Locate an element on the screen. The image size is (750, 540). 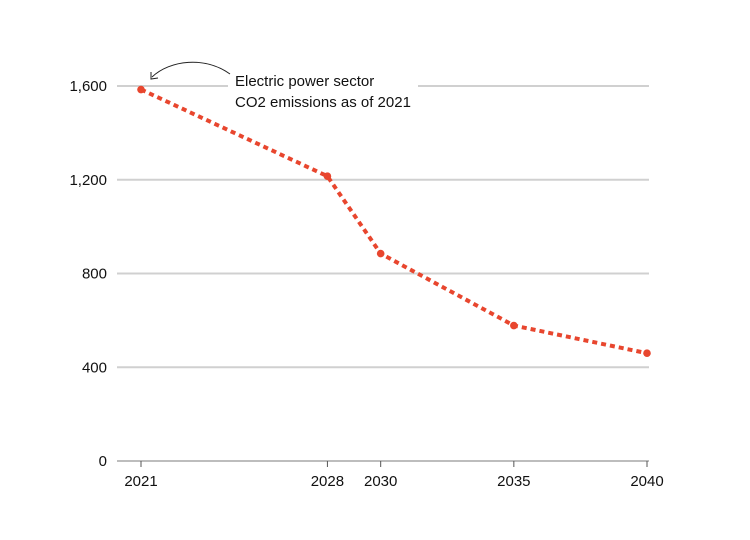
annotation-line-2: CO2 emissions as of 2021 is located at coordinates (323, 102).